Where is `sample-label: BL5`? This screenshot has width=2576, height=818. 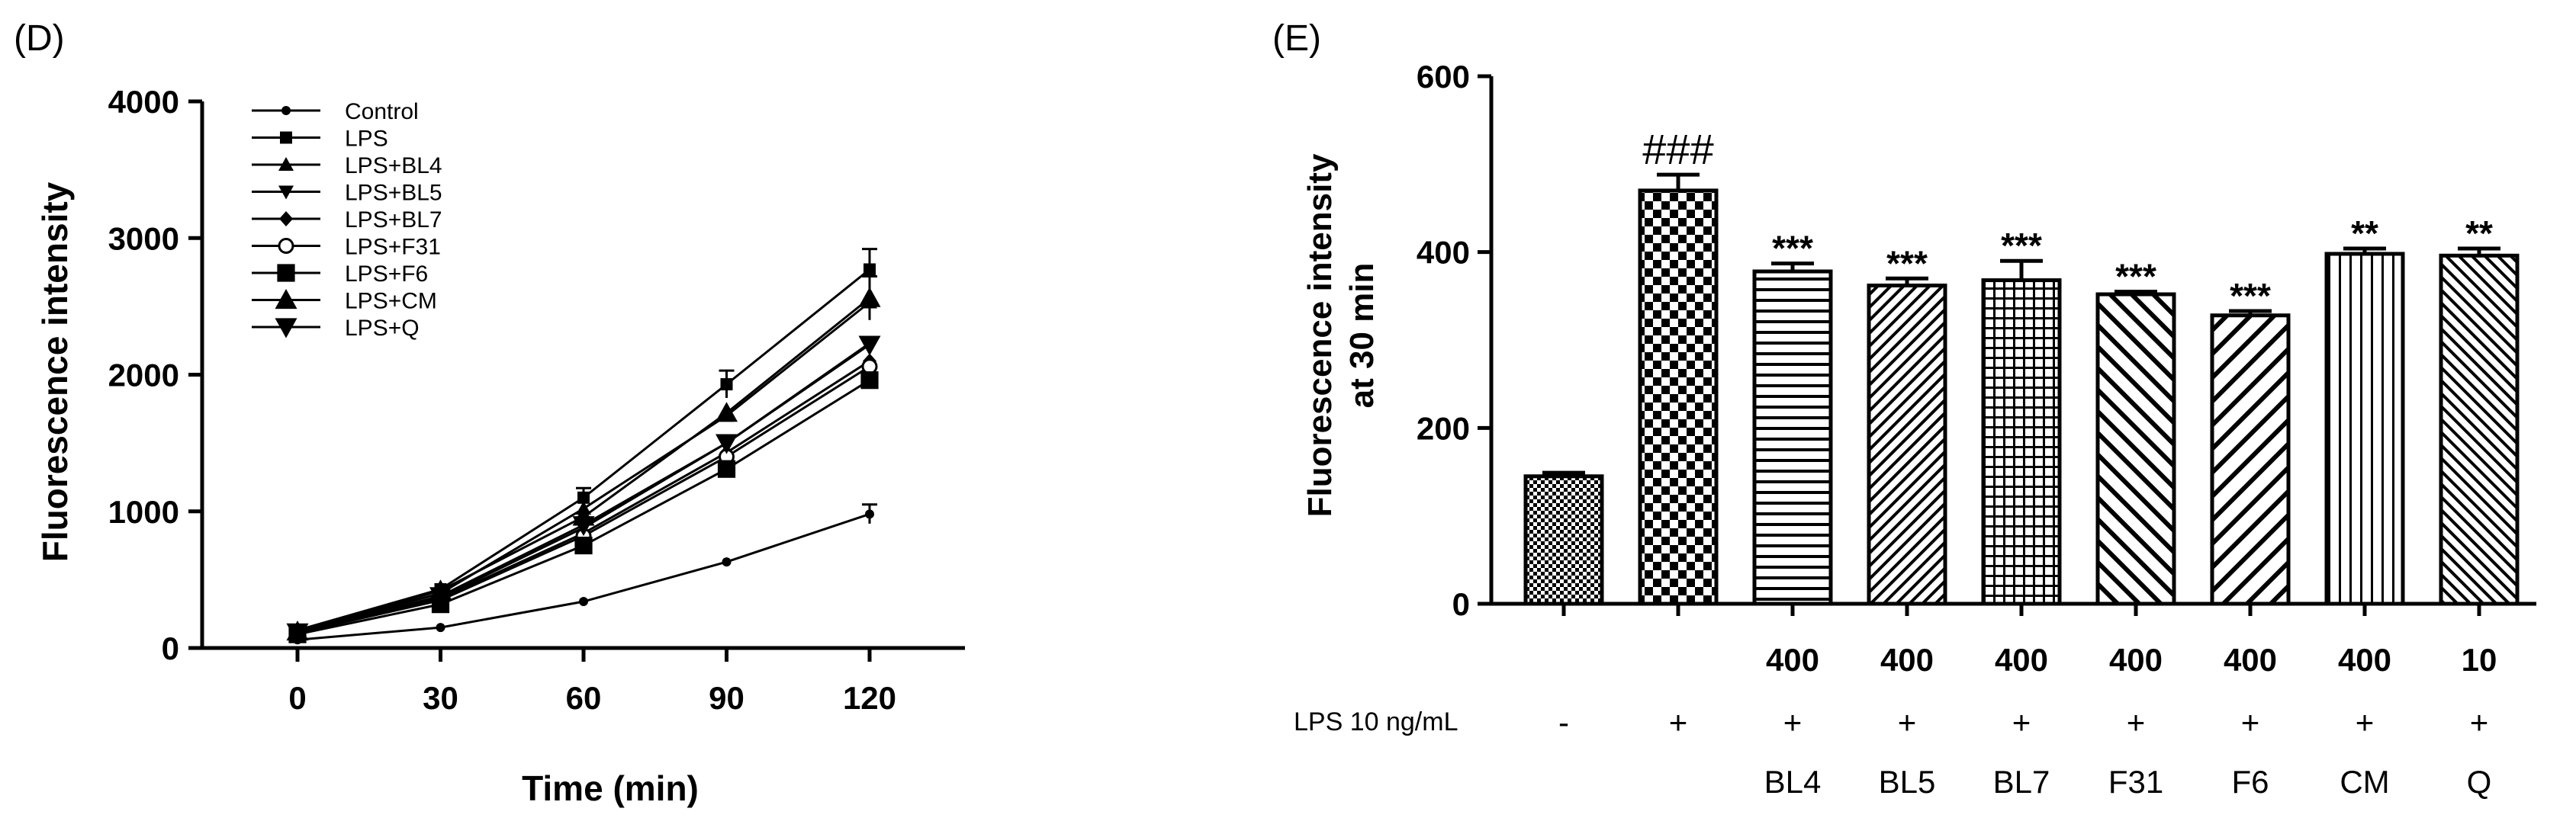 sample-label: BL5 is located at coordinates (1908, 782).